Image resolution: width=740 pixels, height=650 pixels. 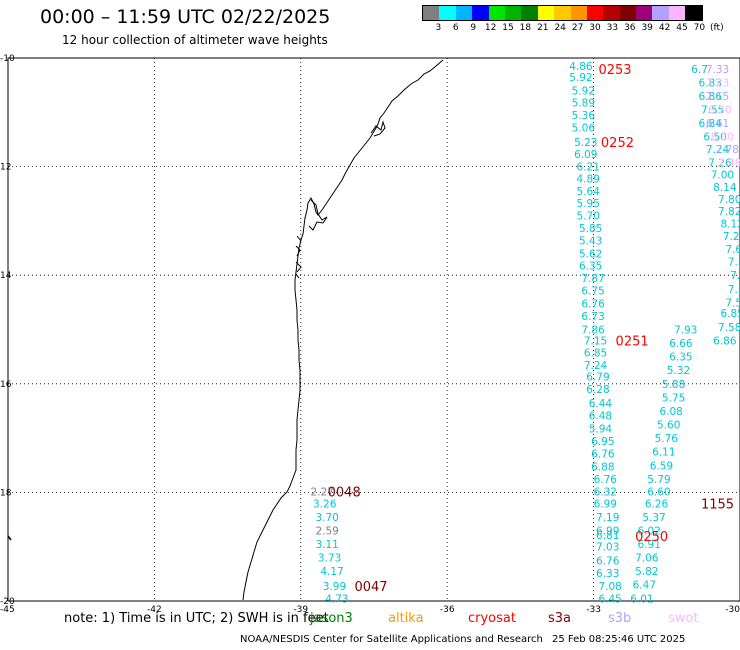 I want to click on wave-height-value: 6.91, so click(x=649, y=545).